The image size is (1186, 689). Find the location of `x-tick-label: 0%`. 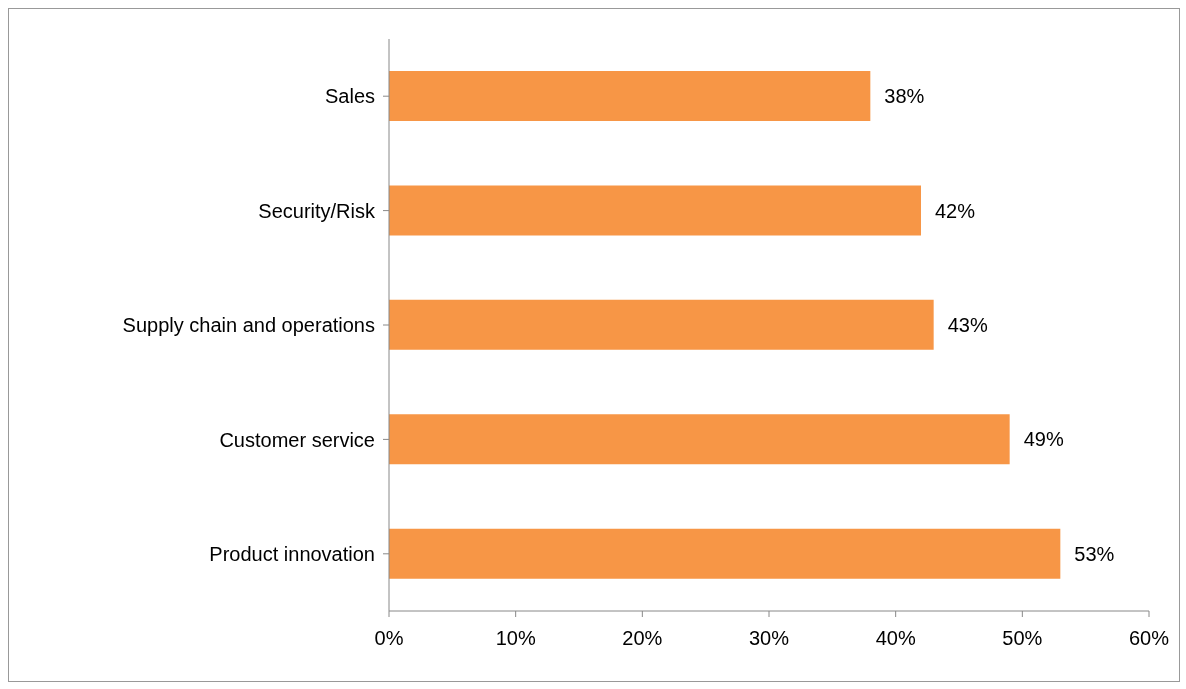

x-tick-label: 0% is located at coordinates (389, 638).